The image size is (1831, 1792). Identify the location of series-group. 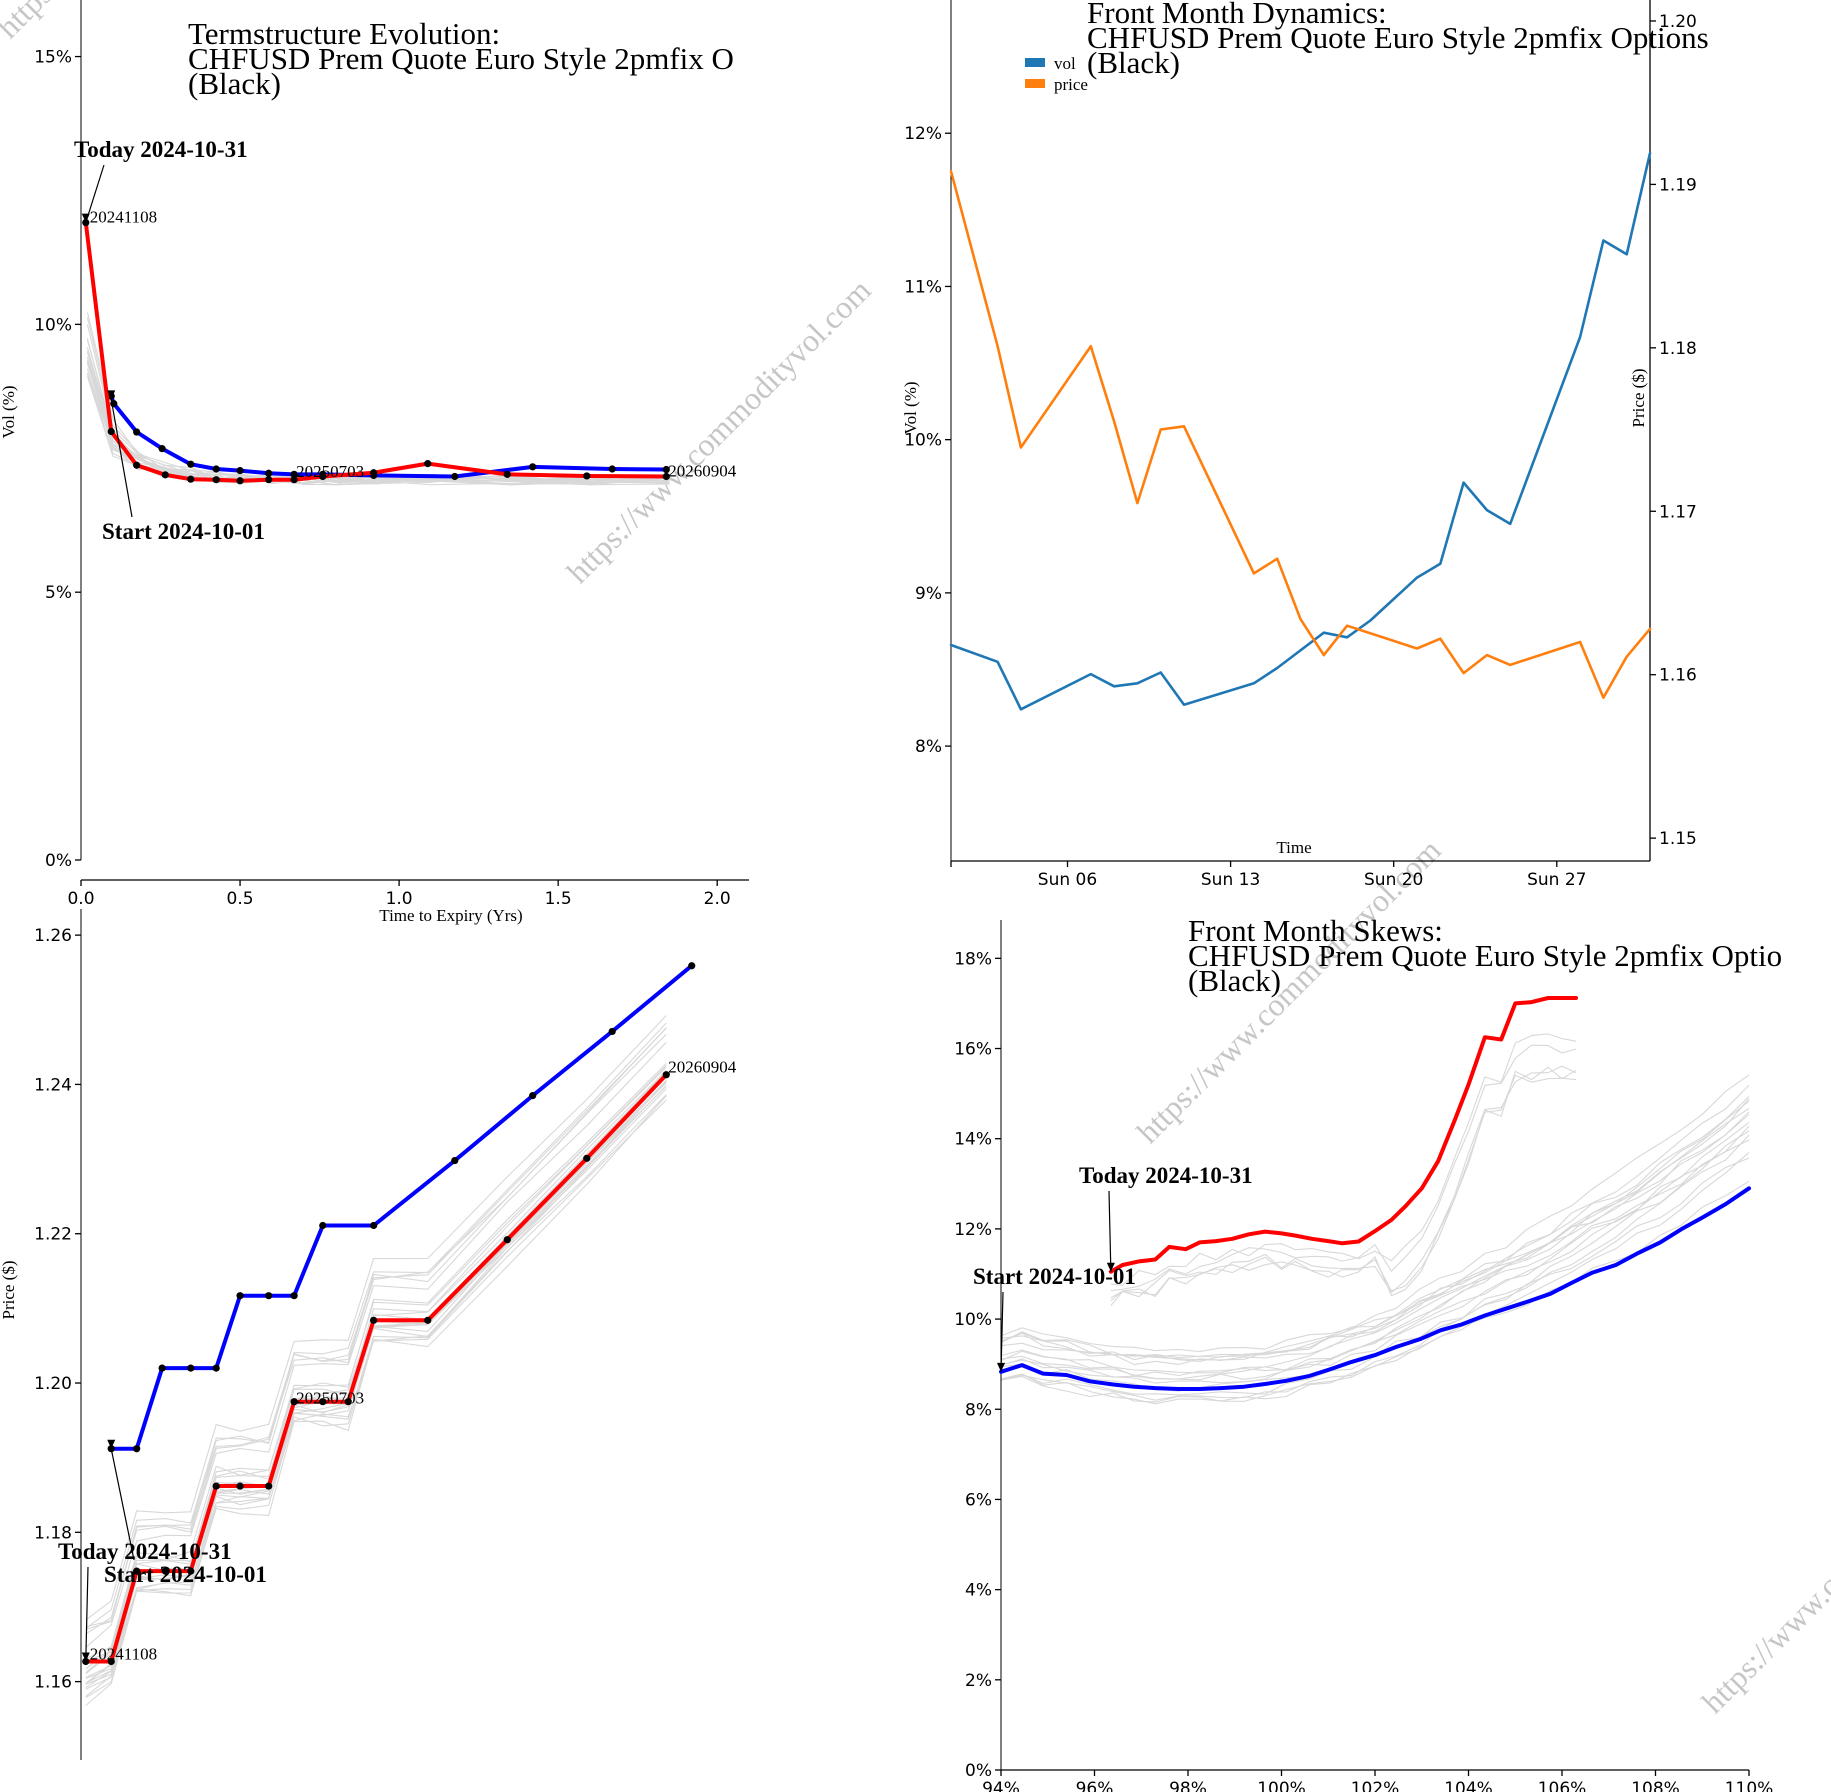
(1300, 431).